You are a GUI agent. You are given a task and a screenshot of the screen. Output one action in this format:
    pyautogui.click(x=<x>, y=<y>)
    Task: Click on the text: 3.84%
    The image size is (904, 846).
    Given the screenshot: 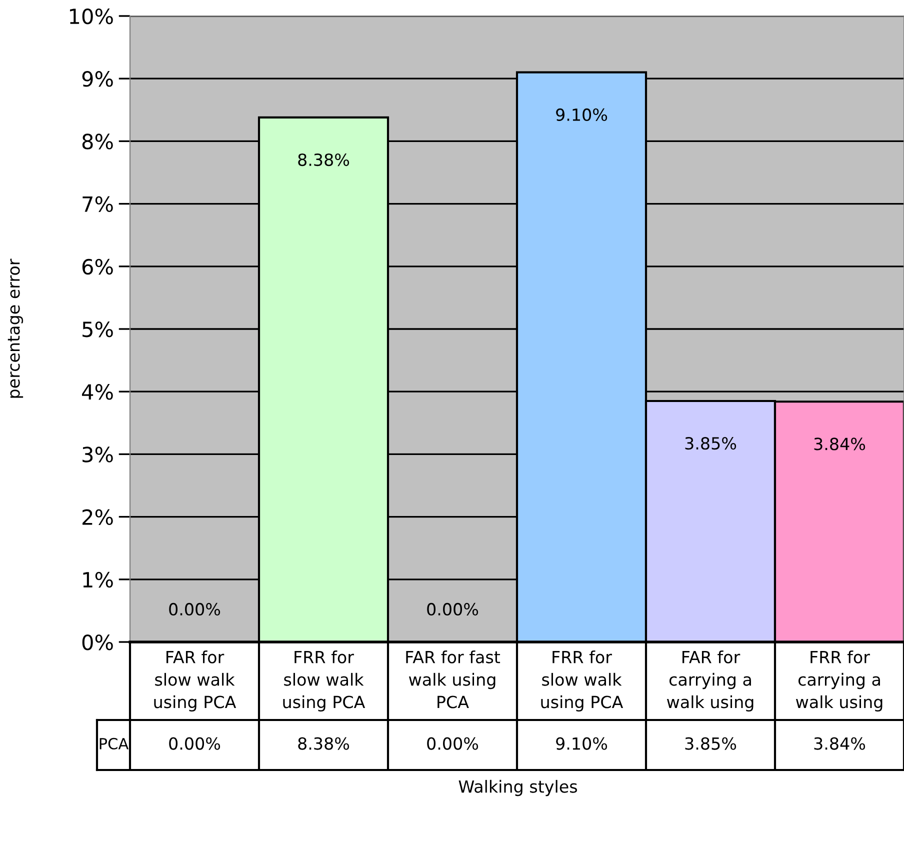 What is the action you would take?
    pyautogui.click(x=840, y=444)
    